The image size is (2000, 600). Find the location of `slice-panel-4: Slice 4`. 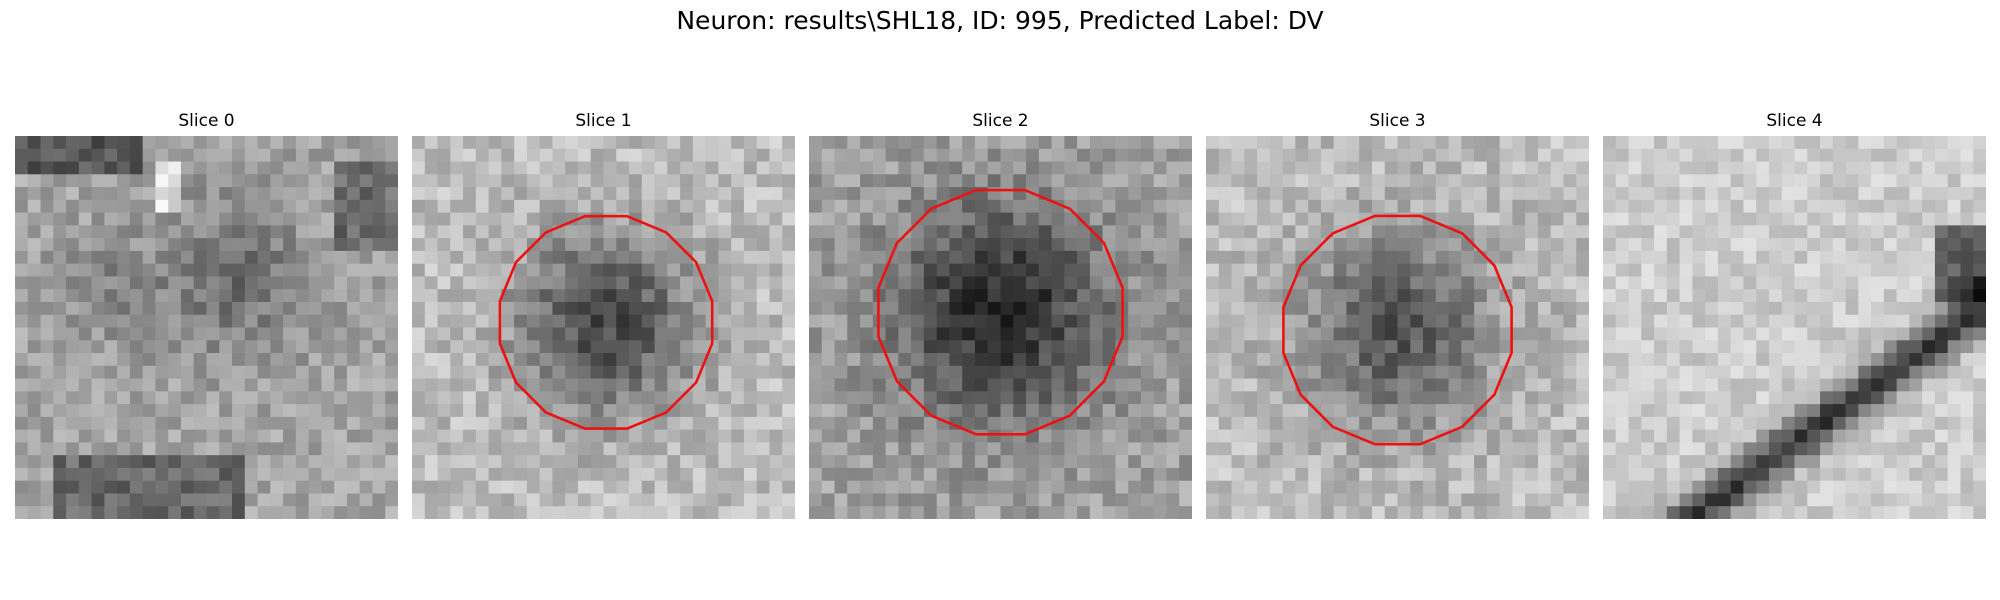

slice-panel-4: Slice 4 is located at coordinates (1794, 313).